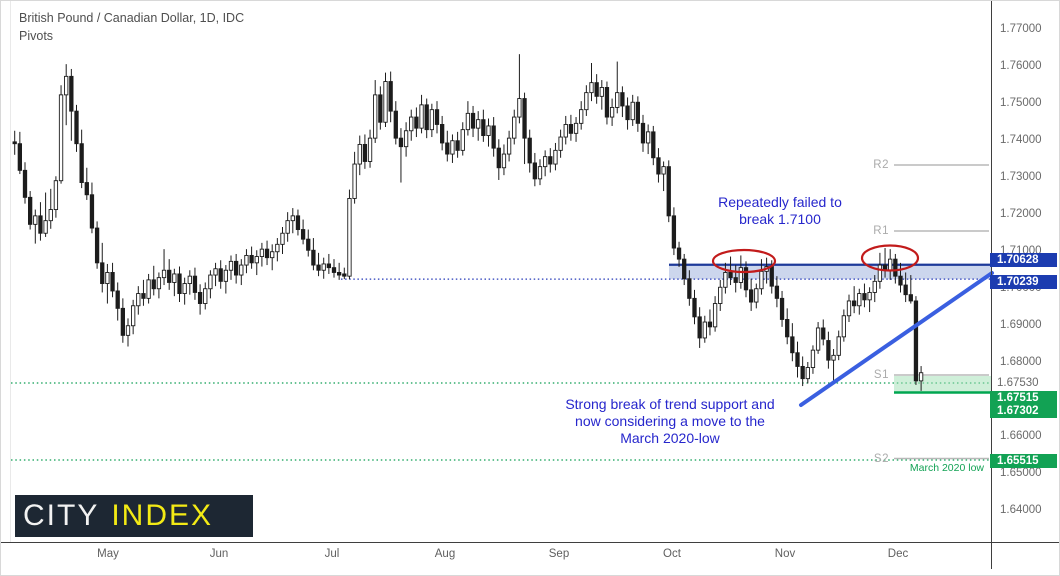  I want to click on price-tick-label: 1.73000, so click(1021, 177).